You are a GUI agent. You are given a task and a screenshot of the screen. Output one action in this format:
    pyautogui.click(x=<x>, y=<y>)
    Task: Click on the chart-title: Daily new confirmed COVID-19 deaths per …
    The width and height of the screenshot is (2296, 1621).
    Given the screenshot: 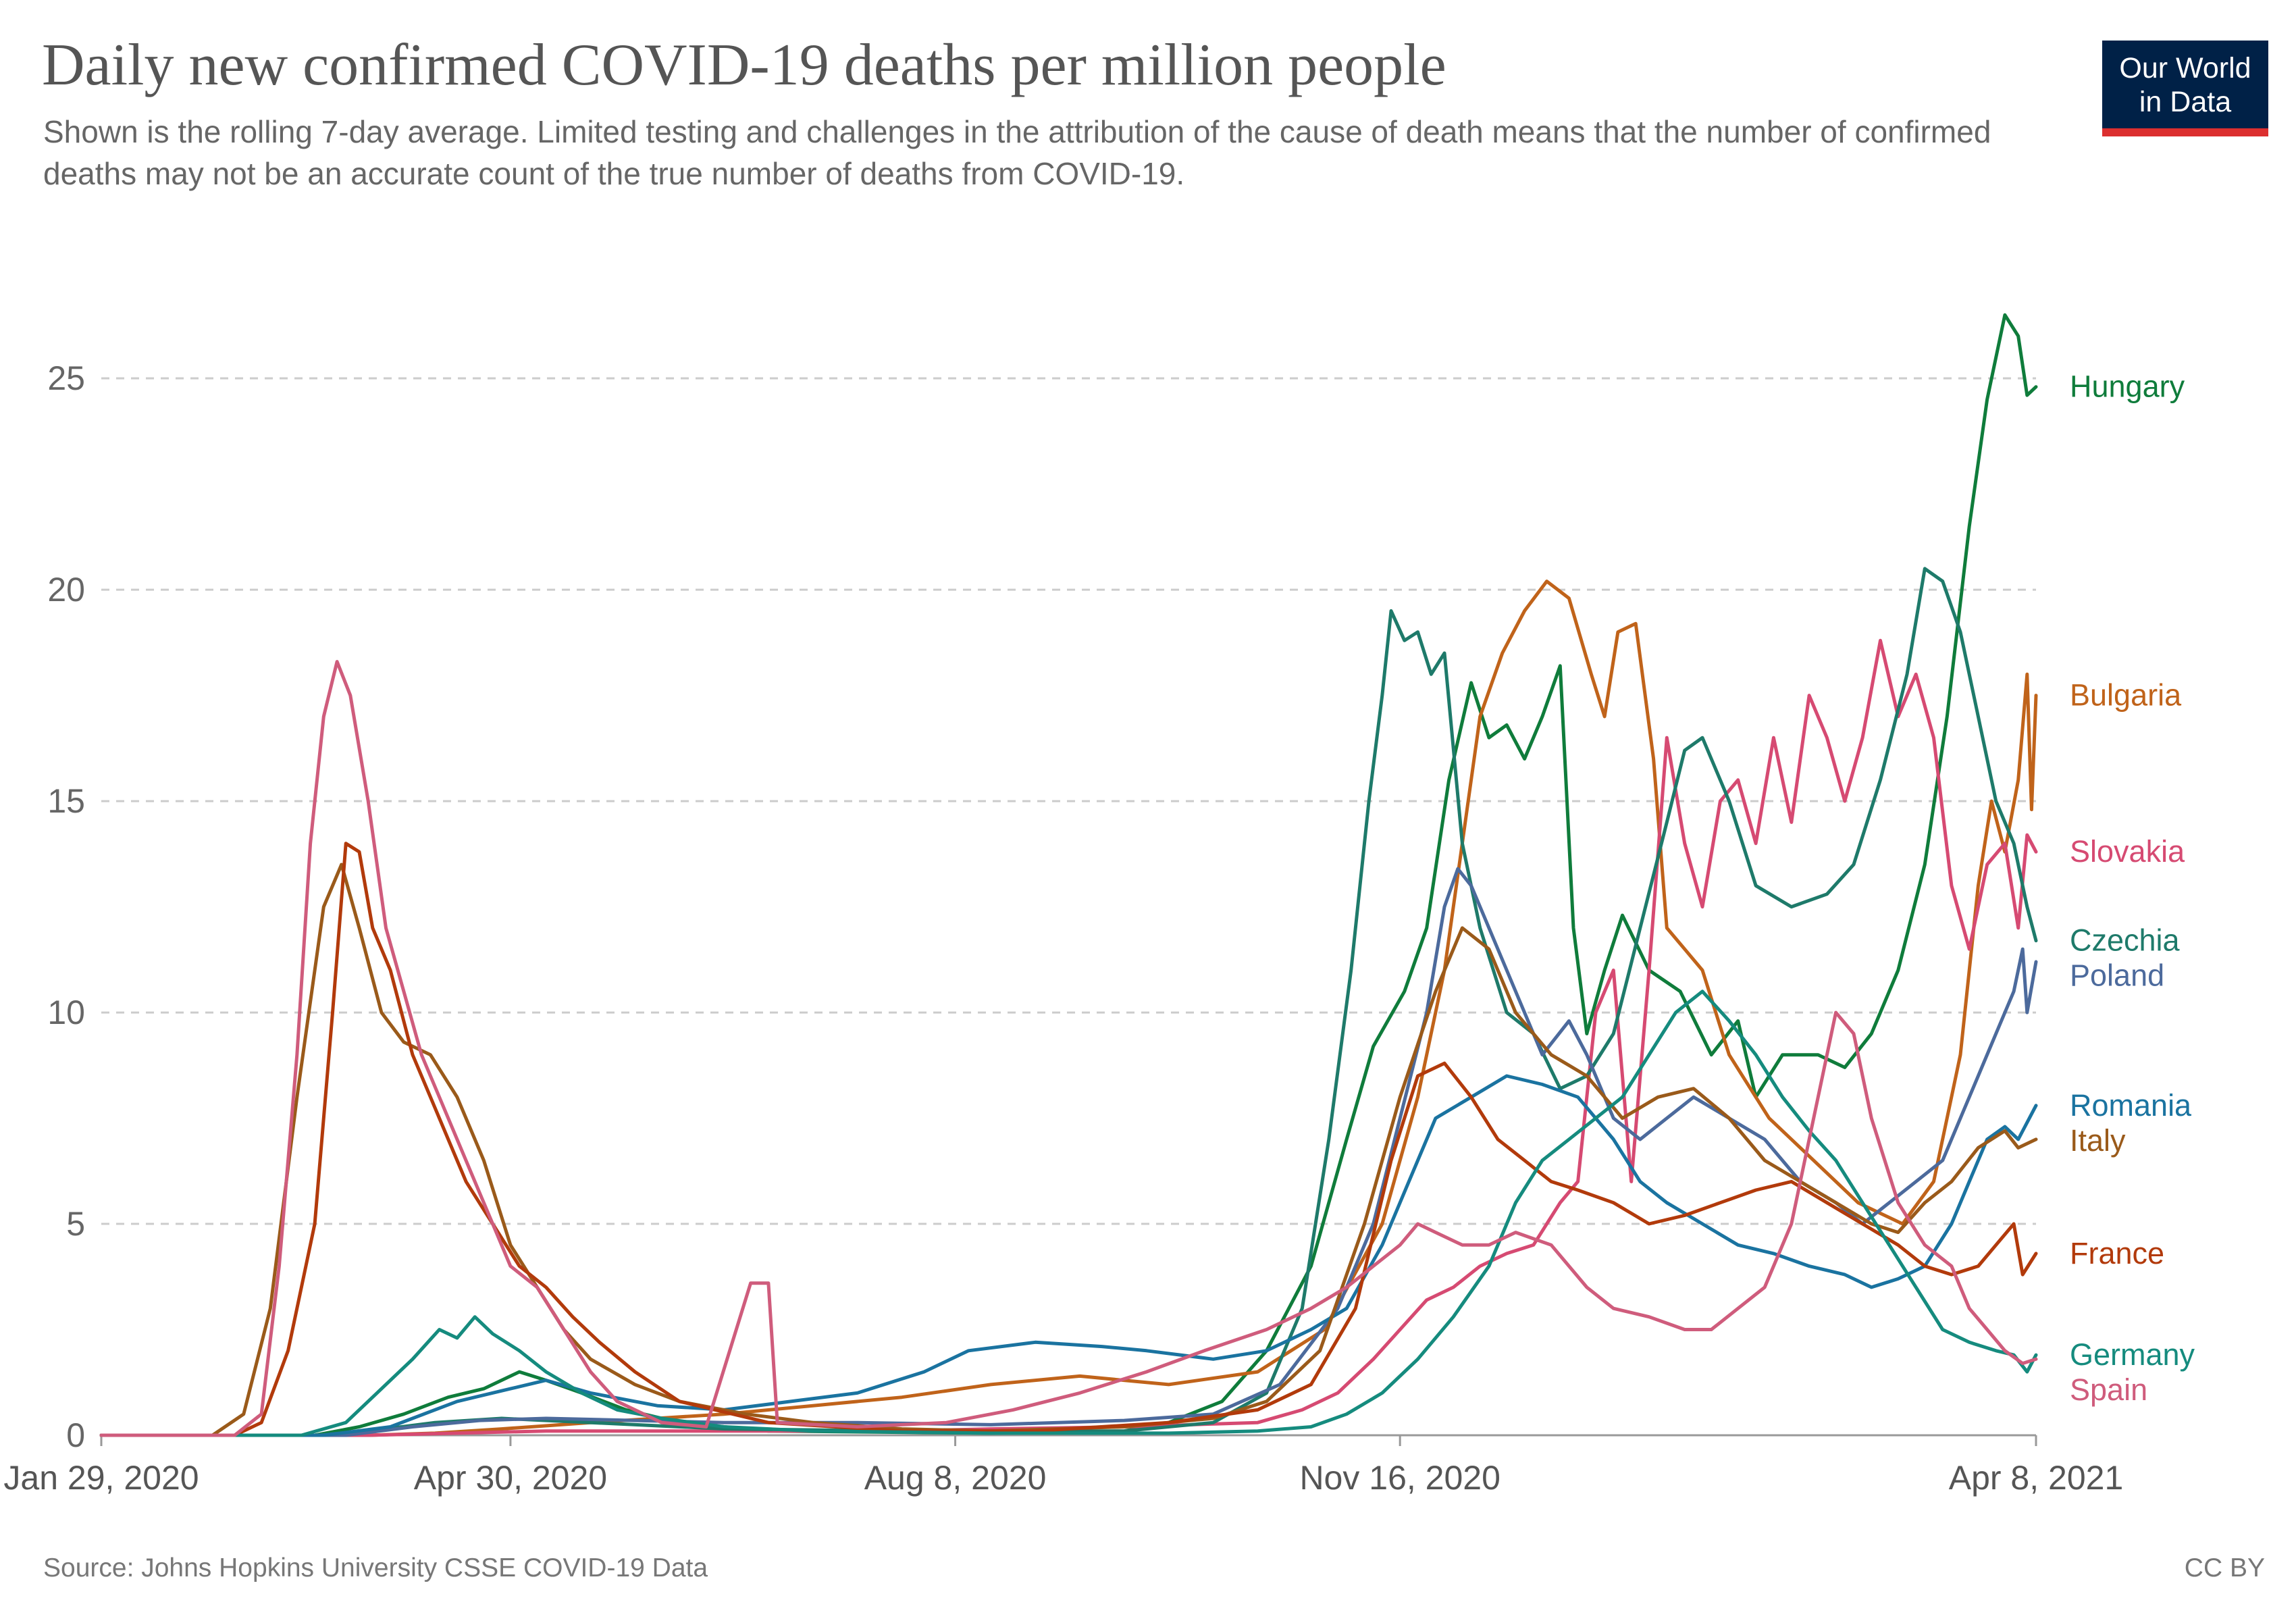 What is the action you would take?
    pyautogui.click(x=744, y=65)
    